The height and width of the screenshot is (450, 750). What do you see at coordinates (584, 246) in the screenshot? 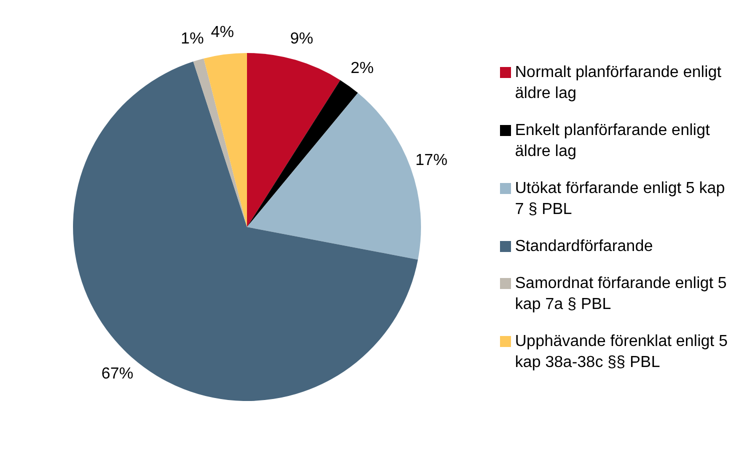
I see `legend-label: Standardförfarande` at bounding box center [584, 246].